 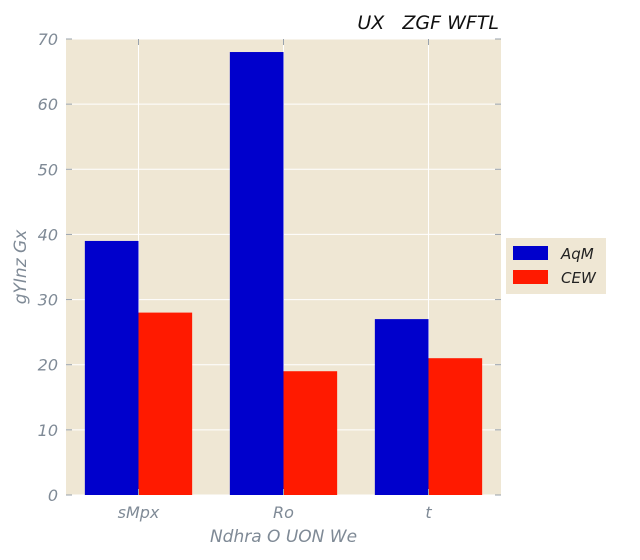 What do you see at coordinates (310, 433) in the screenshot?
I see `bar-cew-ro` at bounding box center [310, 433].